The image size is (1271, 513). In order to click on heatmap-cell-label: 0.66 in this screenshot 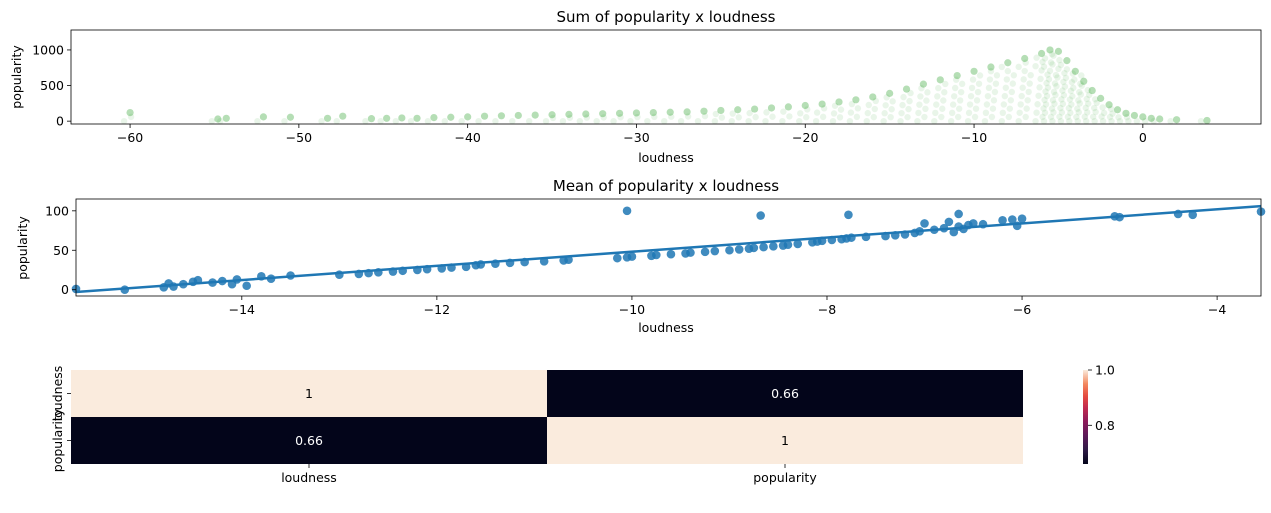, I will do `click(785, 393)`.